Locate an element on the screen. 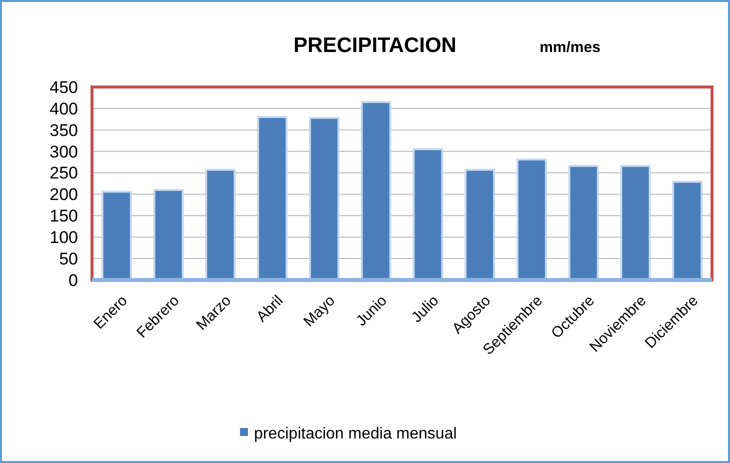 Image resolution: width=730 pixels, height=463 pixels. y-tick-label: 400 is located at coordinates (64, 108).